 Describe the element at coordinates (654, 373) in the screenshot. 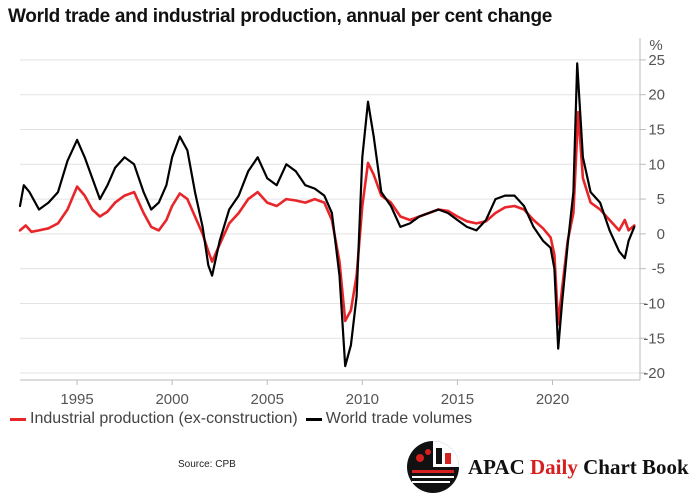

I see `y-tick-label: -20` at that location.